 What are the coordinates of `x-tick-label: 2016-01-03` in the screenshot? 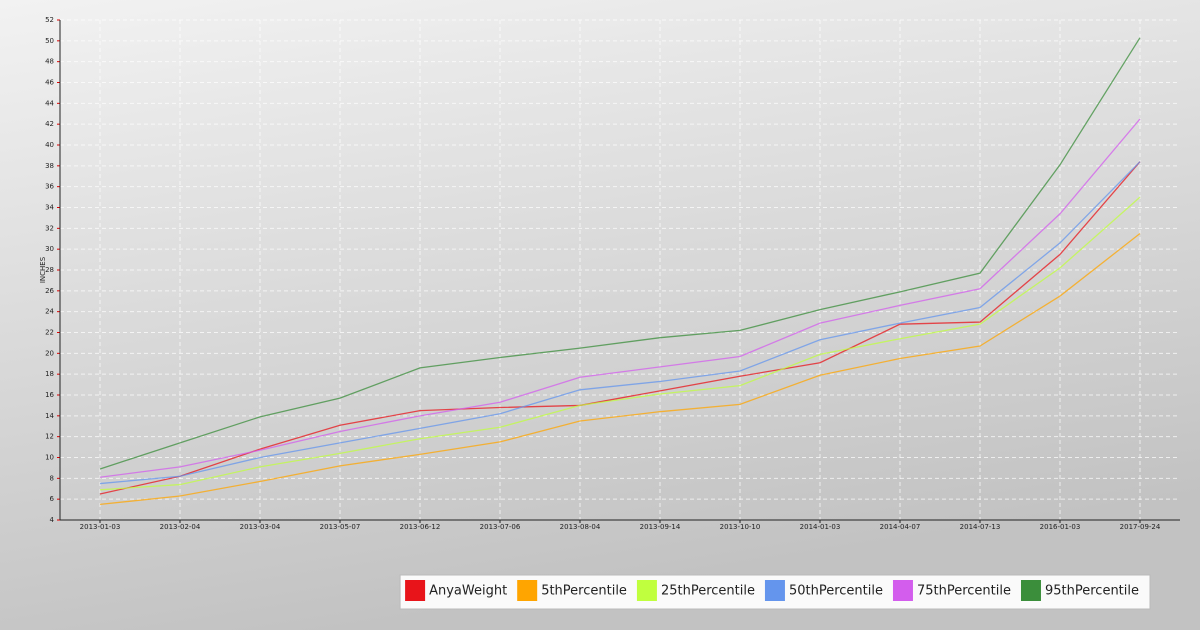 It's located at (1060, 527).